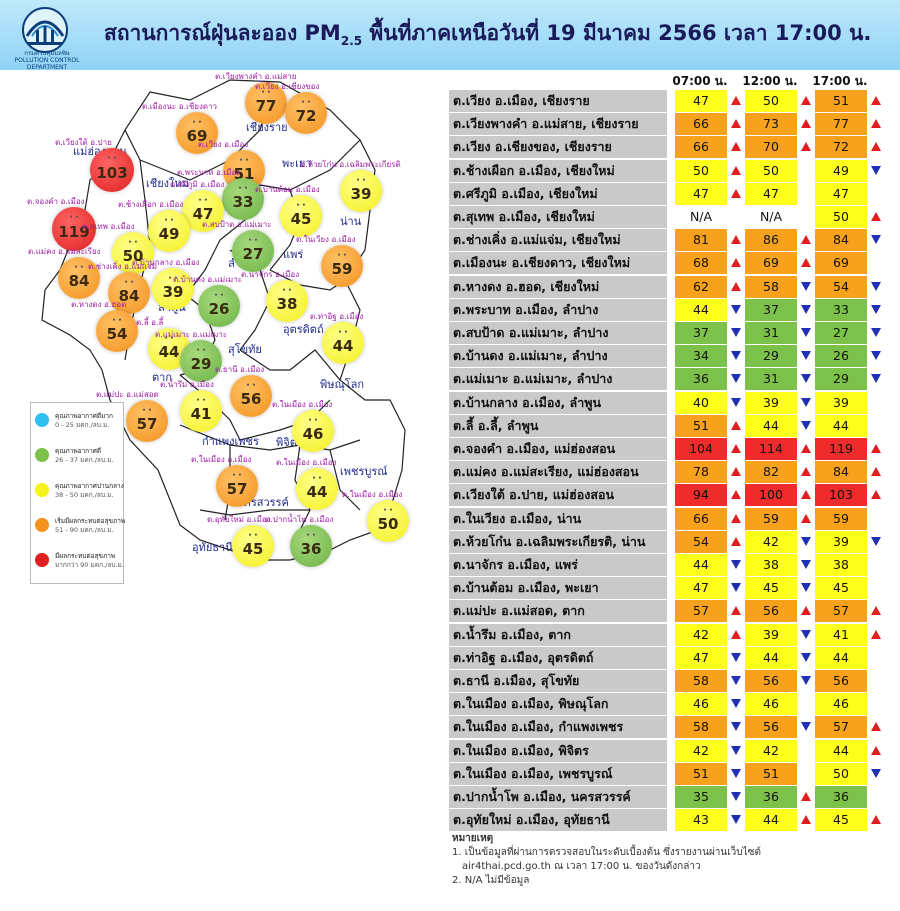 The width and height of the screenshot is (900, 911). I want to click on title-subscript: 2.5, so click(351, 41).